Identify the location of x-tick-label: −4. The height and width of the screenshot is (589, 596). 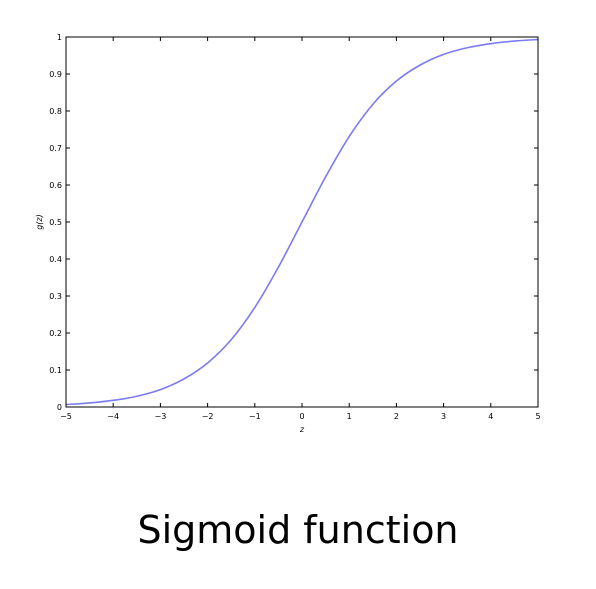
(113, 416).